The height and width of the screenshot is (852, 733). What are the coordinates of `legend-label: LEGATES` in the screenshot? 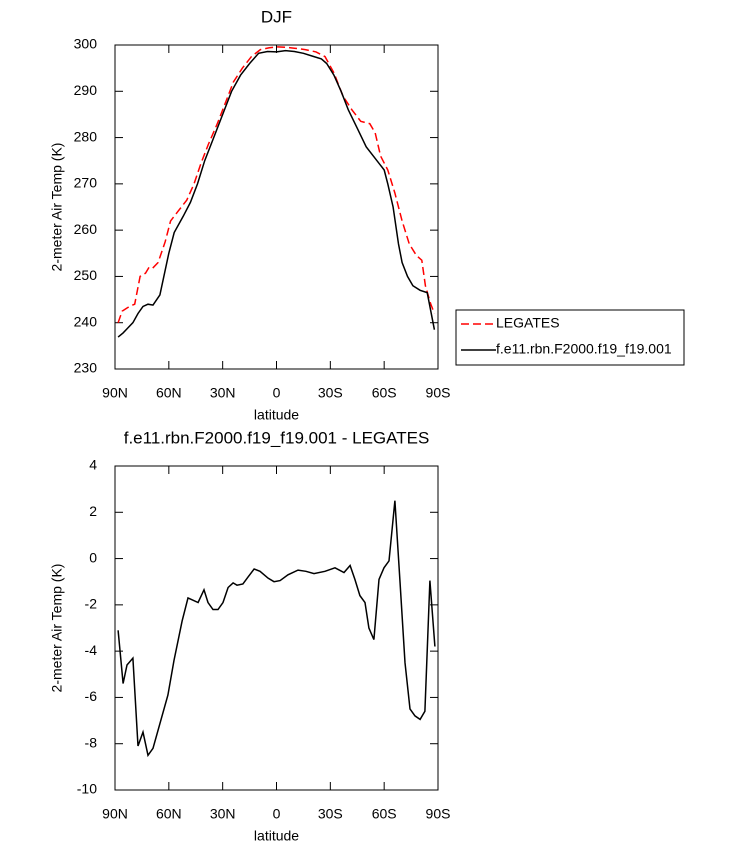 It's located at (528, 323).